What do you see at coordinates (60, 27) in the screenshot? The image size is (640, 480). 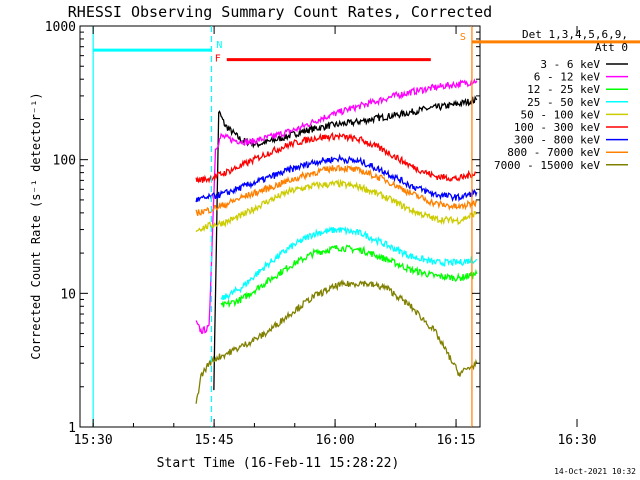 I see `y-tick-label-4: 1000` at bounding box center [60, 27].